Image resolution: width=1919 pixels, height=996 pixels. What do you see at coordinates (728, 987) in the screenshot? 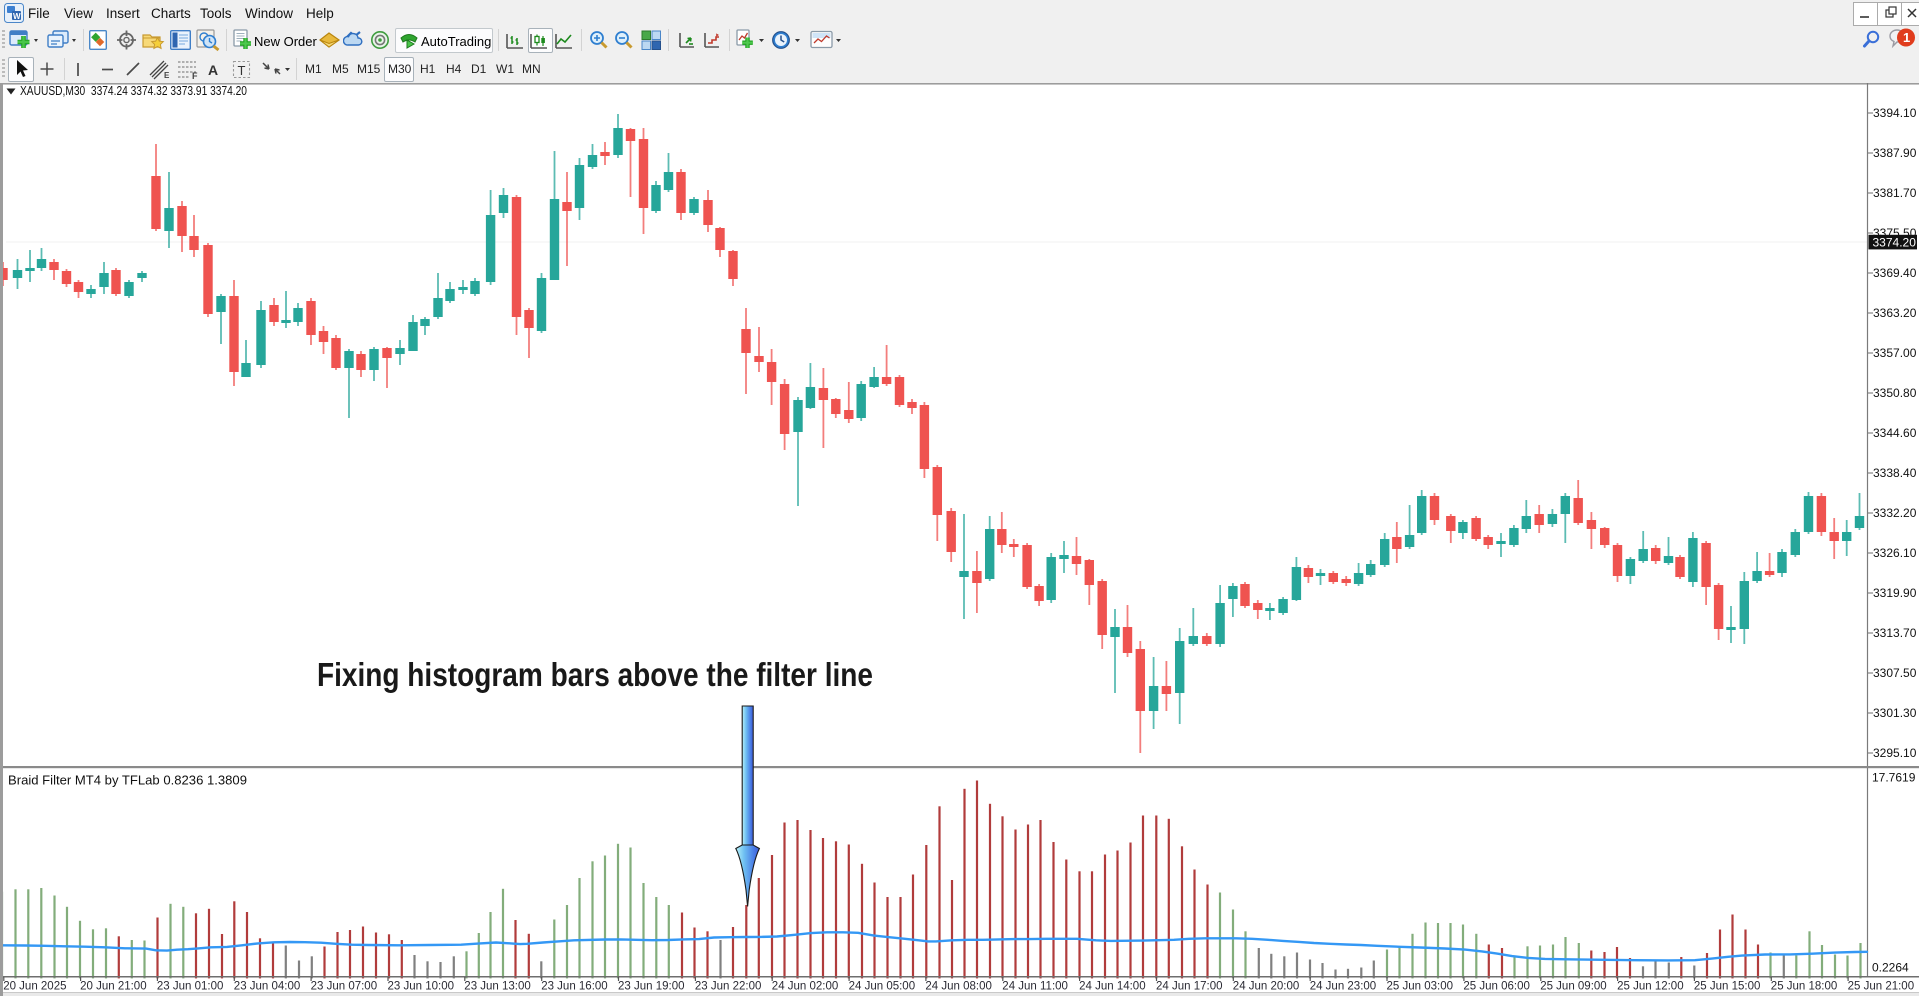
I see `svg-text: 23 Jun 22:00` at bounding box center [728, 987].